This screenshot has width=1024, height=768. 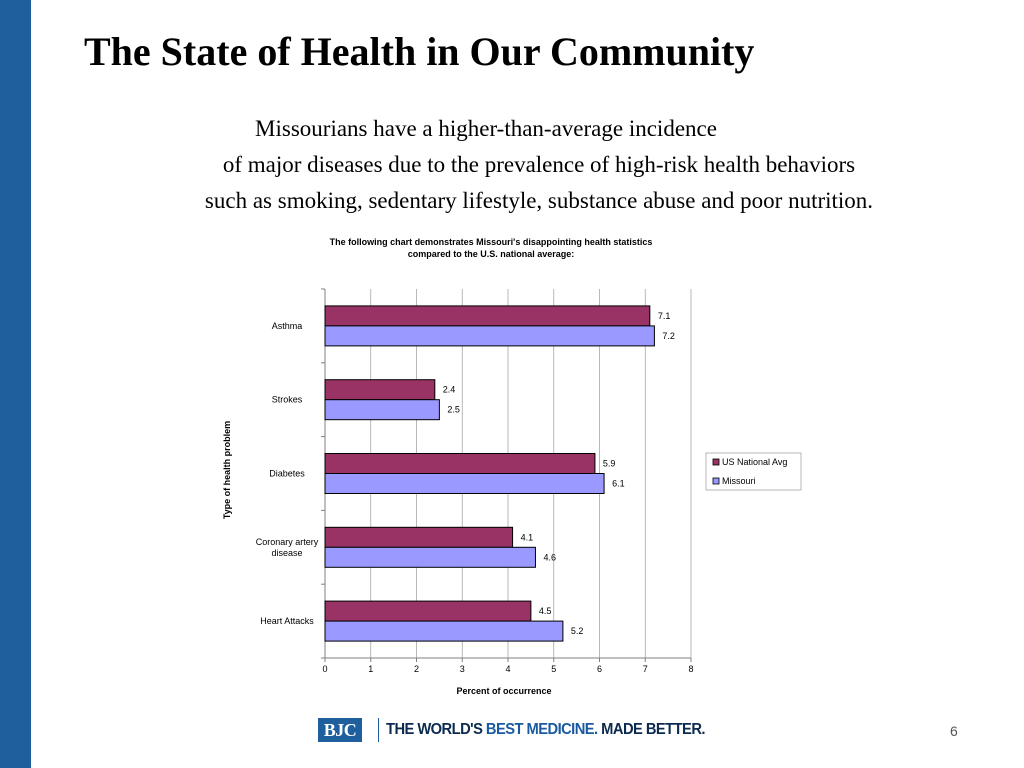 I want to click on page-number: 6, so click(x=954, y=731).